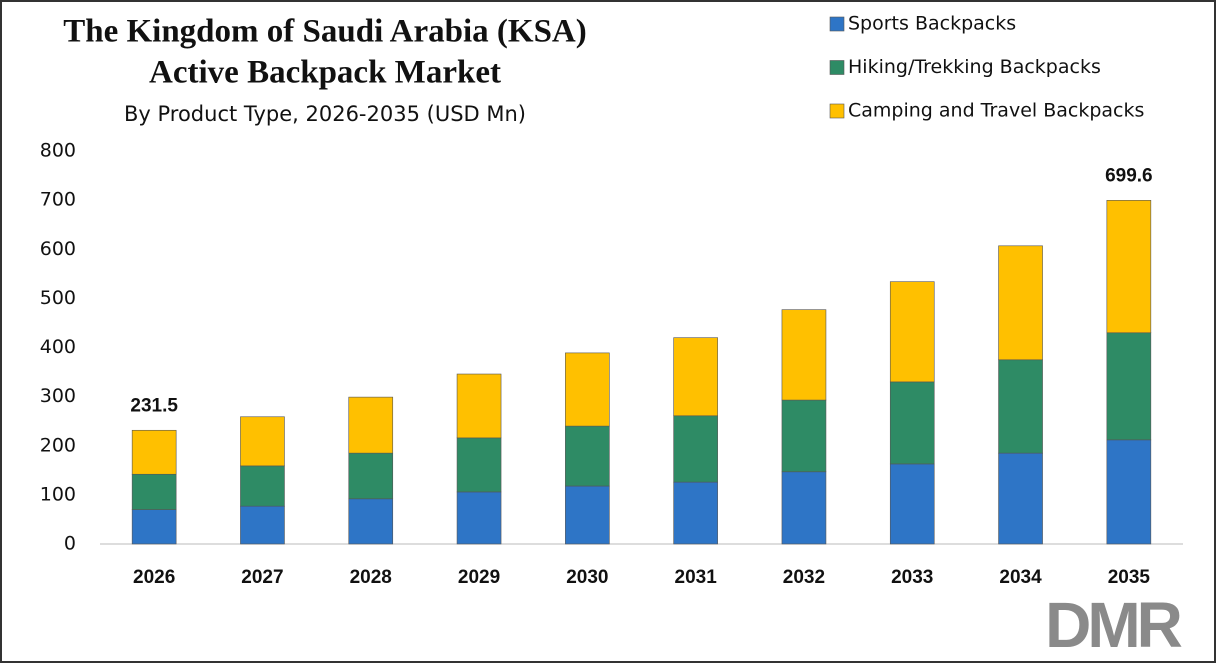 This screenshot has height=663, width=1216. Describe the element at coordinates (996, 111) in the screenshot. I see `legend-label: Camping and Travel Backpacks` at that location.